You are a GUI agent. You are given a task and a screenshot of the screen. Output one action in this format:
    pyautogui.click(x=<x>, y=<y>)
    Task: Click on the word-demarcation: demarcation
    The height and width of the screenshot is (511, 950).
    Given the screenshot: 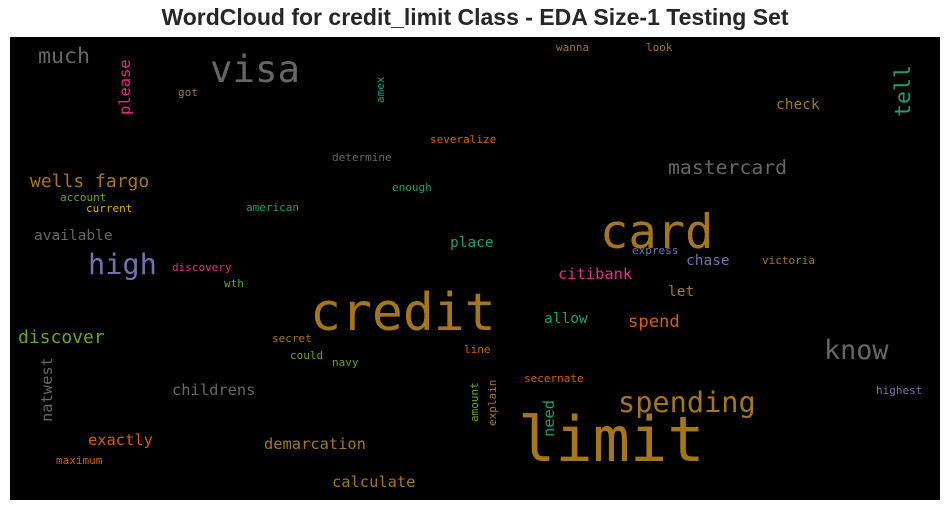 What is the action you would take?
    pyautogui.click(x=315, y=444)
    